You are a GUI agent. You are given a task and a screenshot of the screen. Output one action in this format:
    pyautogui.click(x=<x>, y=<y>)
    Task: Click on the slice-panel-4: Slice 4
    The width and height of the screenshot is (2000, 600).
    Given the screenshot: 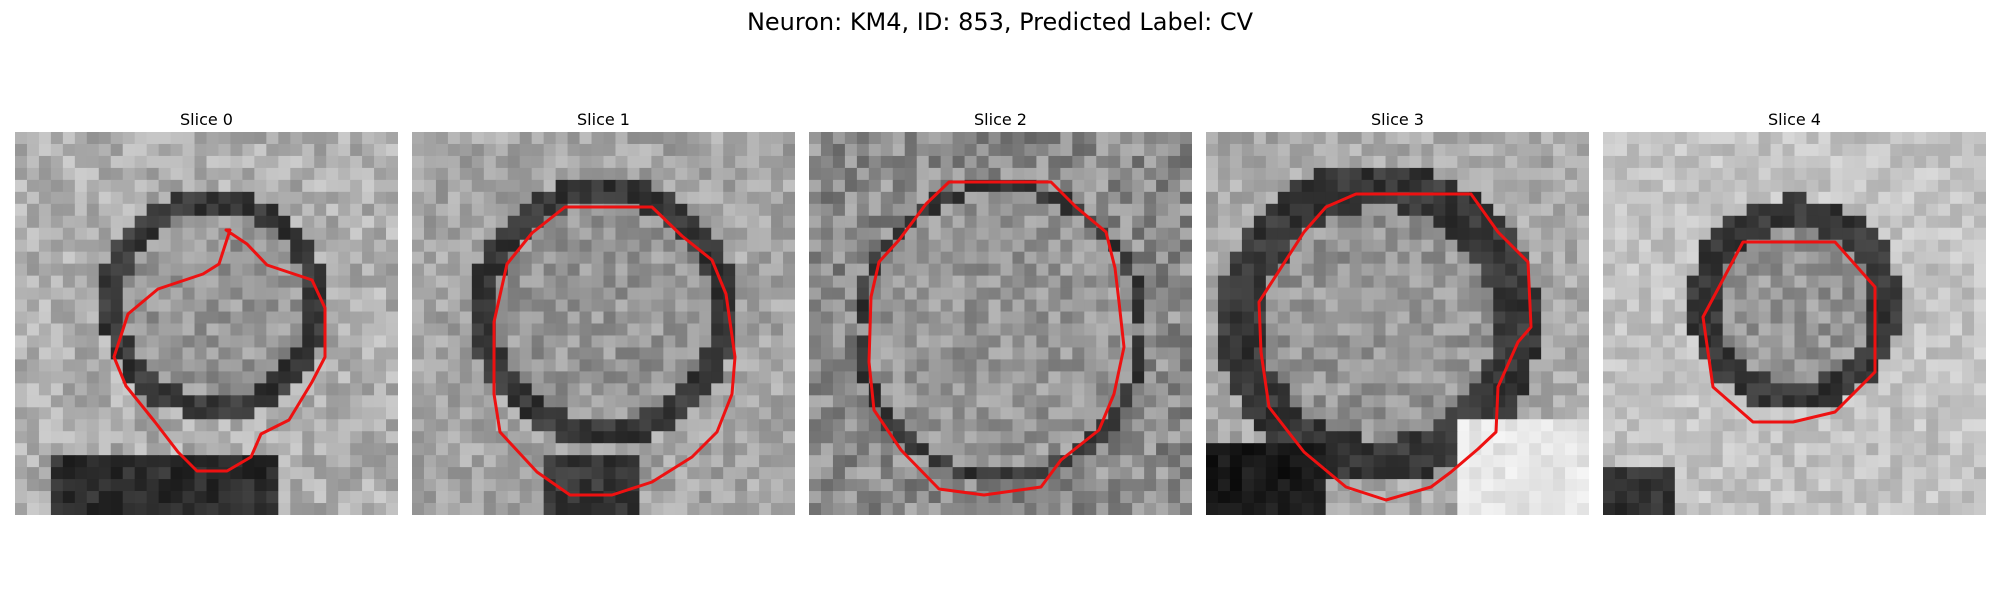 What is the action you would take?
    pyautogui.click(x=1794, y=311)
    